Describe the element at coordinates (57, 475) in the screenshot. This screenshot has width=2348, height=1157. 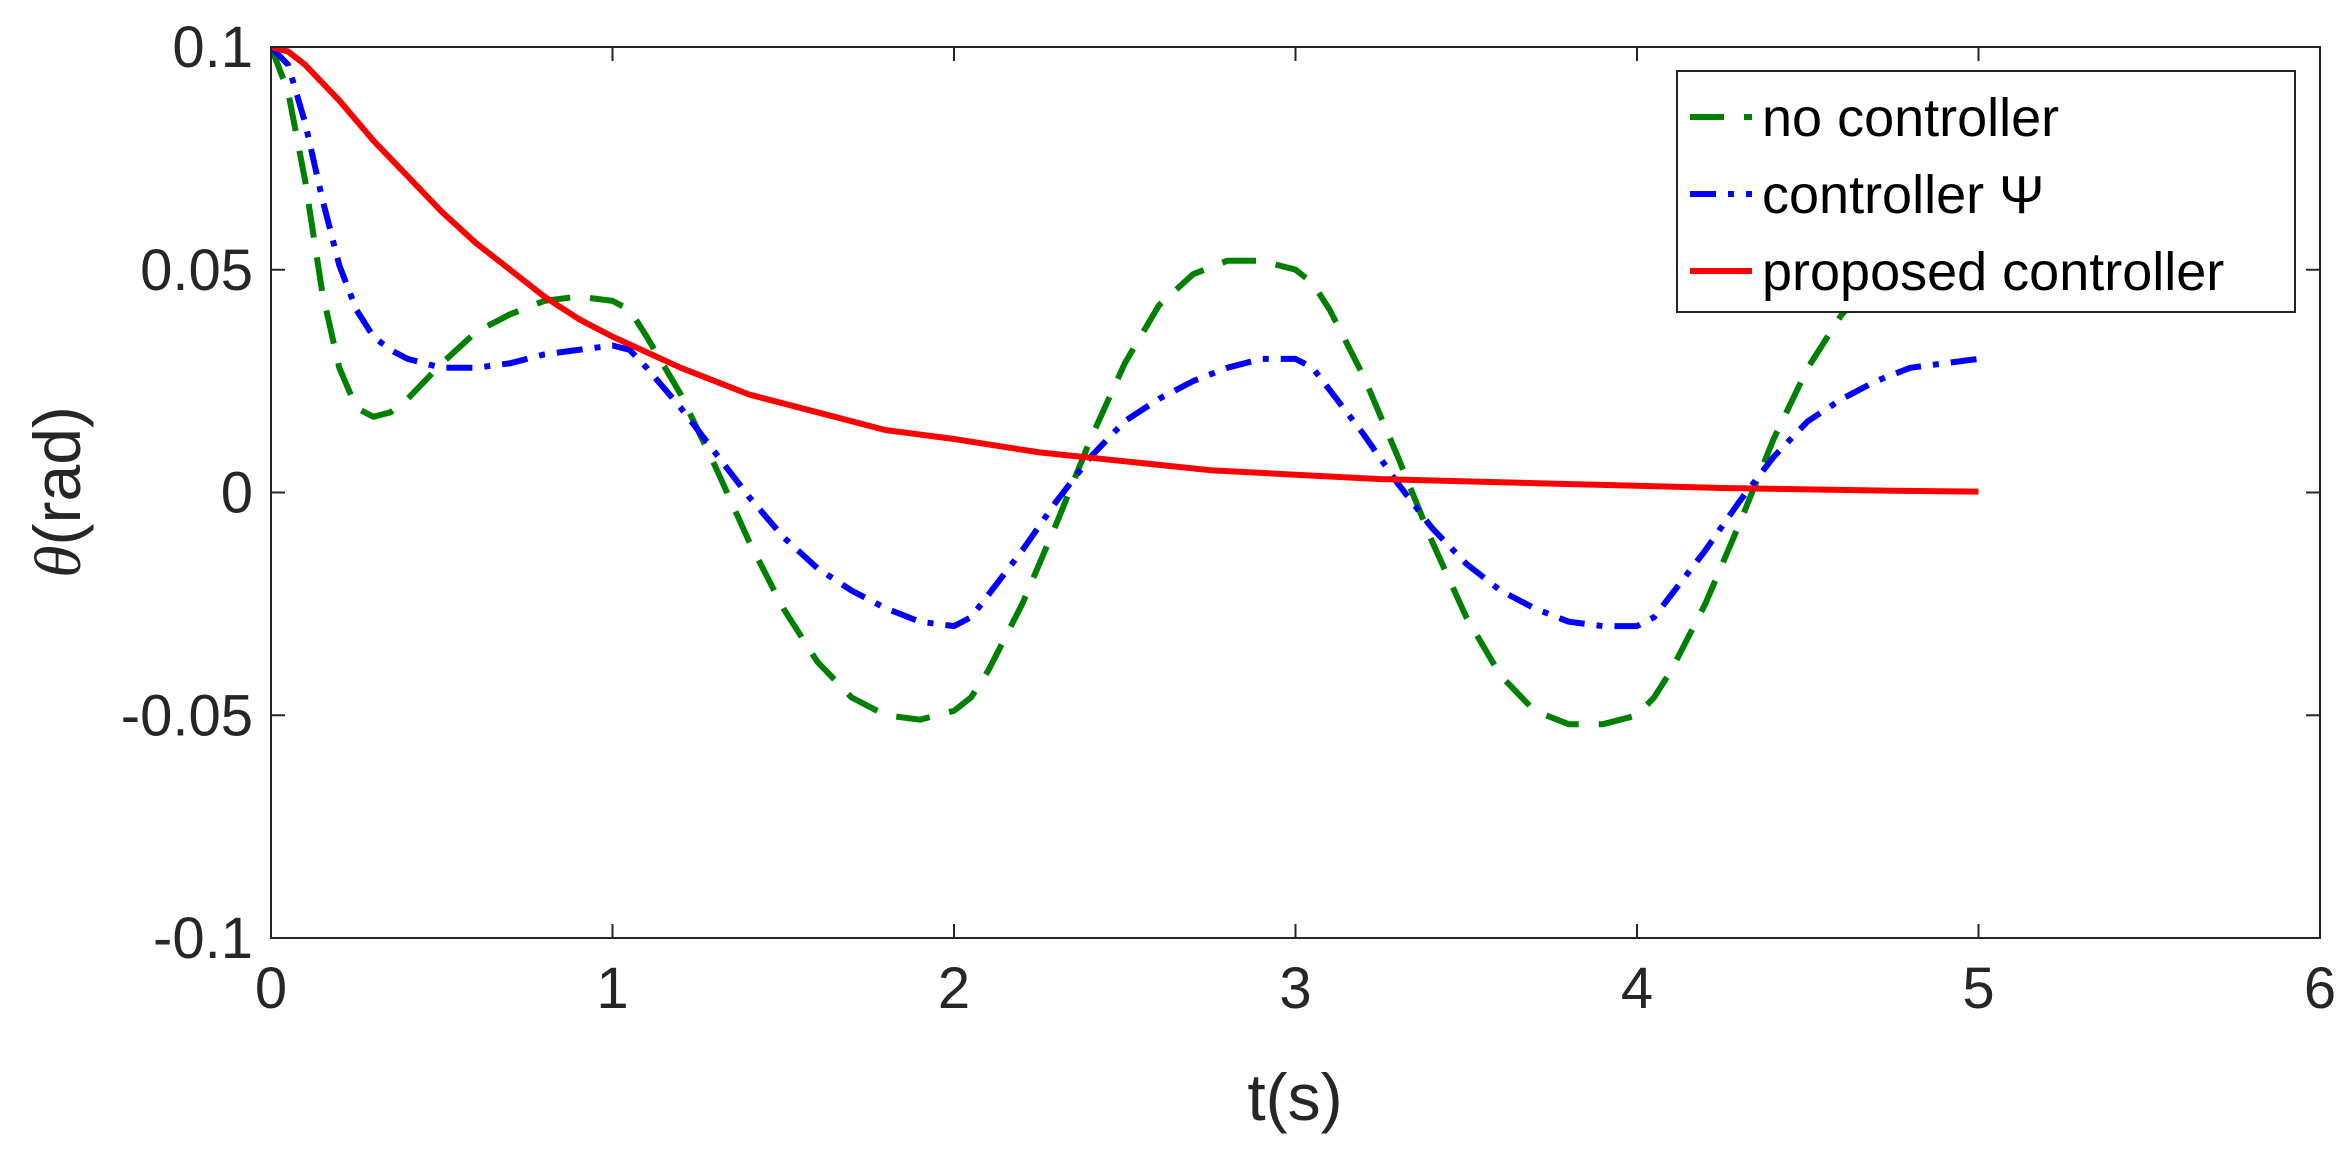
I see `y-axis-unit: (rad)` at that location.